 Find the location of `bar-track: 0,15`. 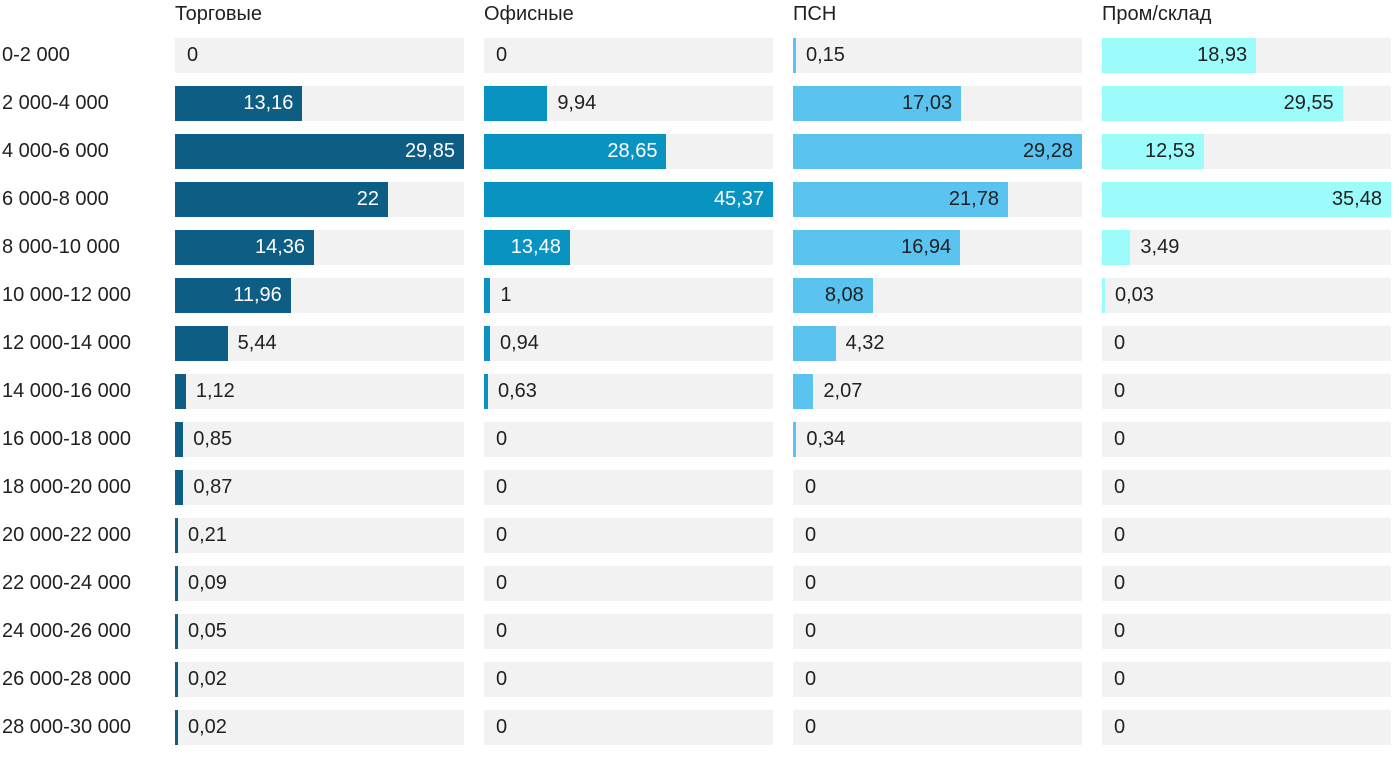

bar-track: 0,15 is located at coordinates (937, 55).